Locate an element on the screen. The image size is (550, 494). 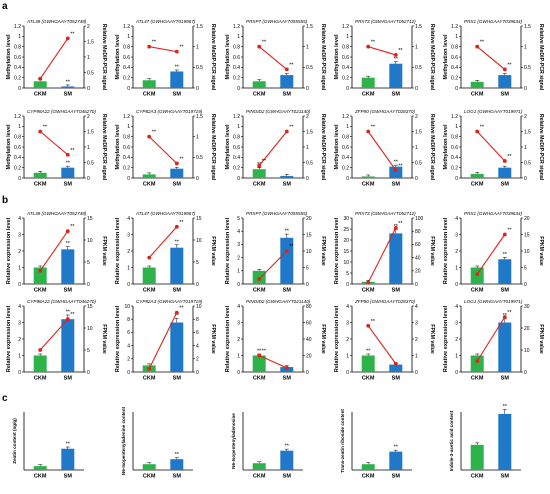
y2-tick-label: 8 is located at coordinates (197, 320).